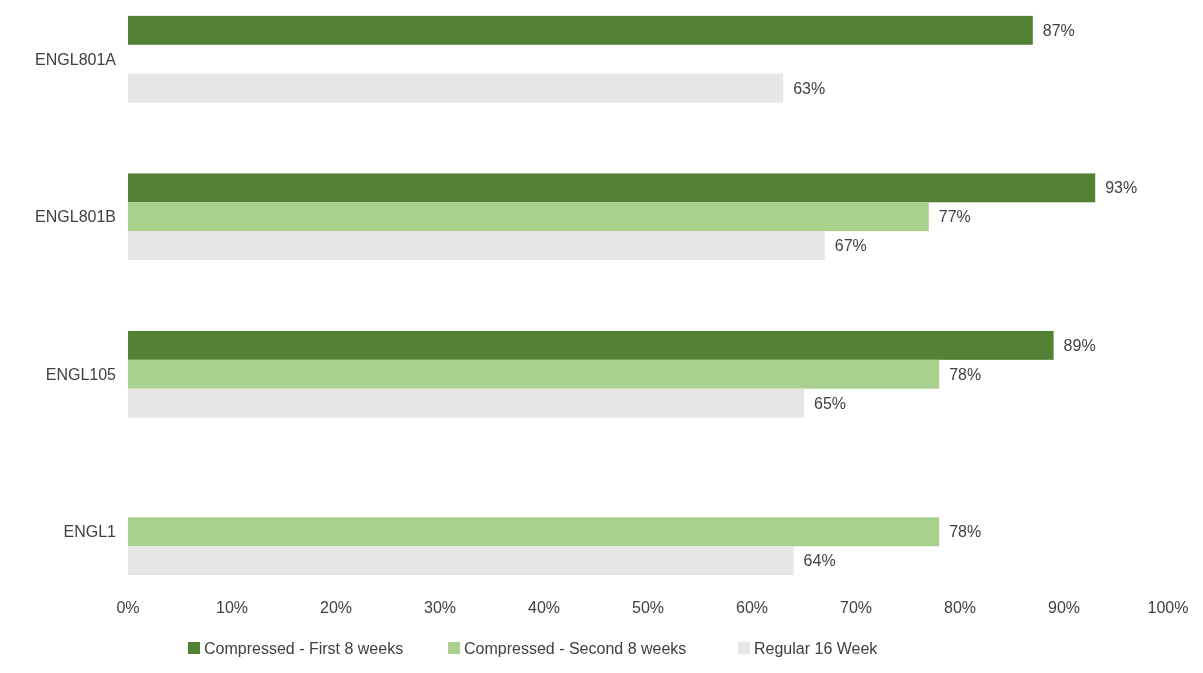 This screenshot has height=673, width=1203. What do you see at coordinates (1079, 345) in the screenshot?
I see `data-label: 89%` at bounding box center [1079, 345].